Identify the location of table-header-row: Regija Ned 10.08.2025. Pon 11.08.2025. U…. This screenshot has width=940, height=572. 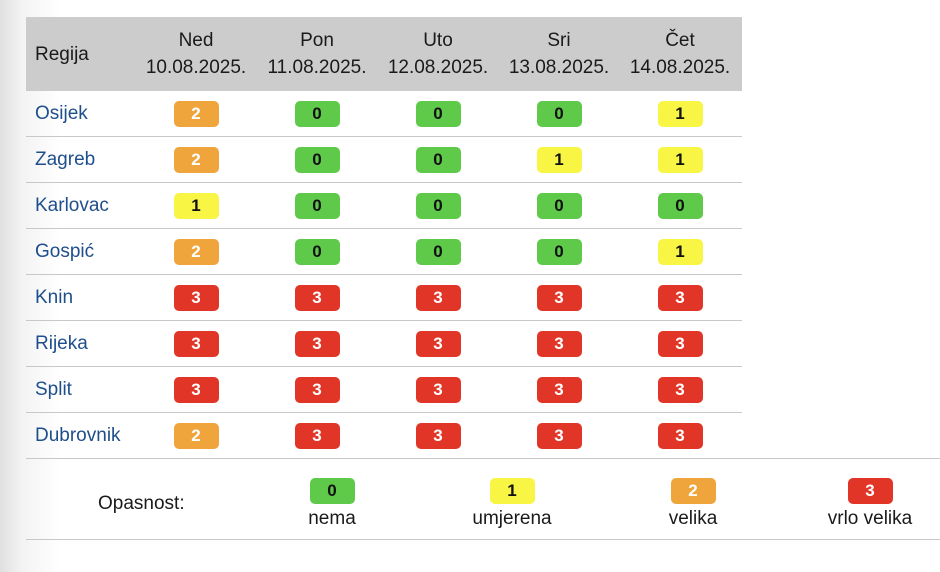
(384, 54).